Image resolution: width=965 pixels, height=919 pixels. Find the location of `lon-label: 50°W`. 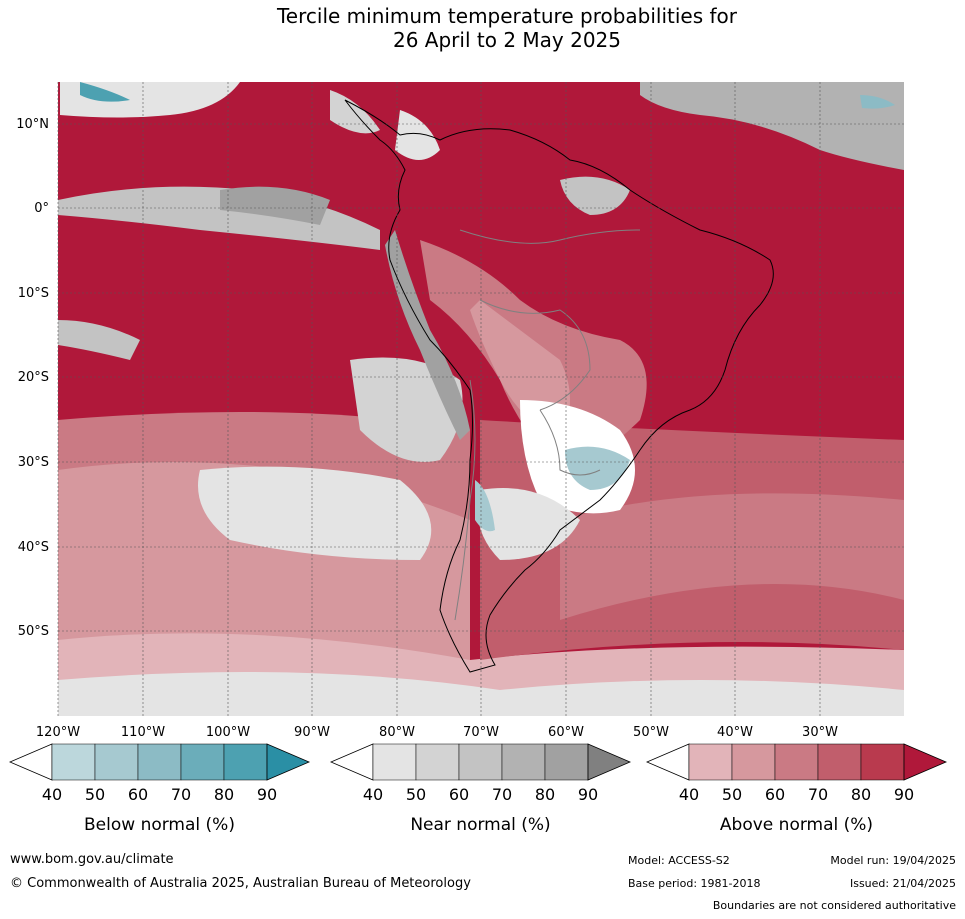

lon-label: 50°W is located at coordinates (651, 732).